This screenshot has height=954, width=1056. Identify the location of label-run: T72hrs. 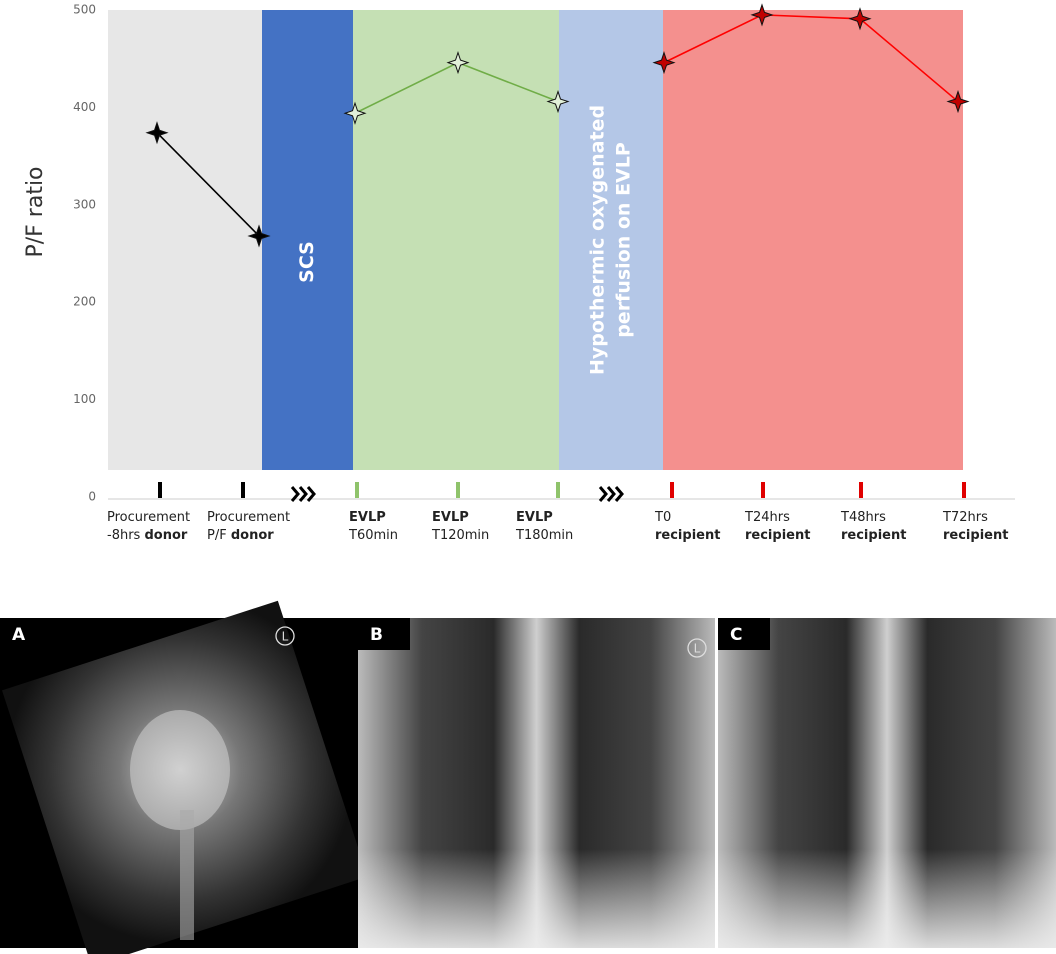
(965, 517).